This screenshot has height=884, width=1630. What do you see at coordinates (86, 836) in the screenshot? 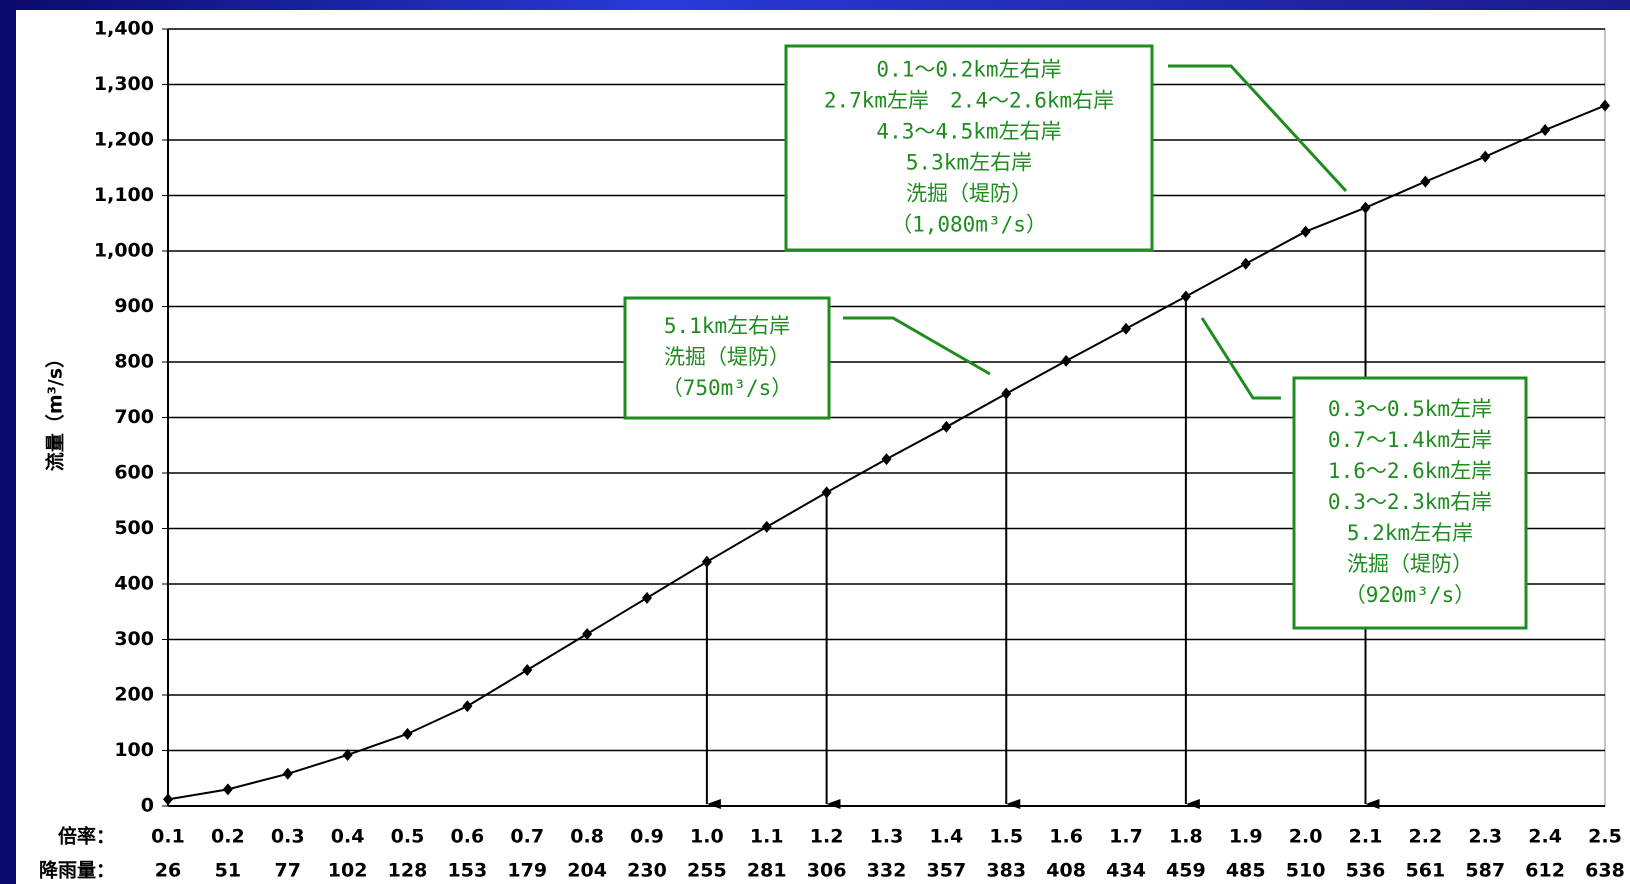
I see `row-label: 倍率：` at bounding box center [86, 836].